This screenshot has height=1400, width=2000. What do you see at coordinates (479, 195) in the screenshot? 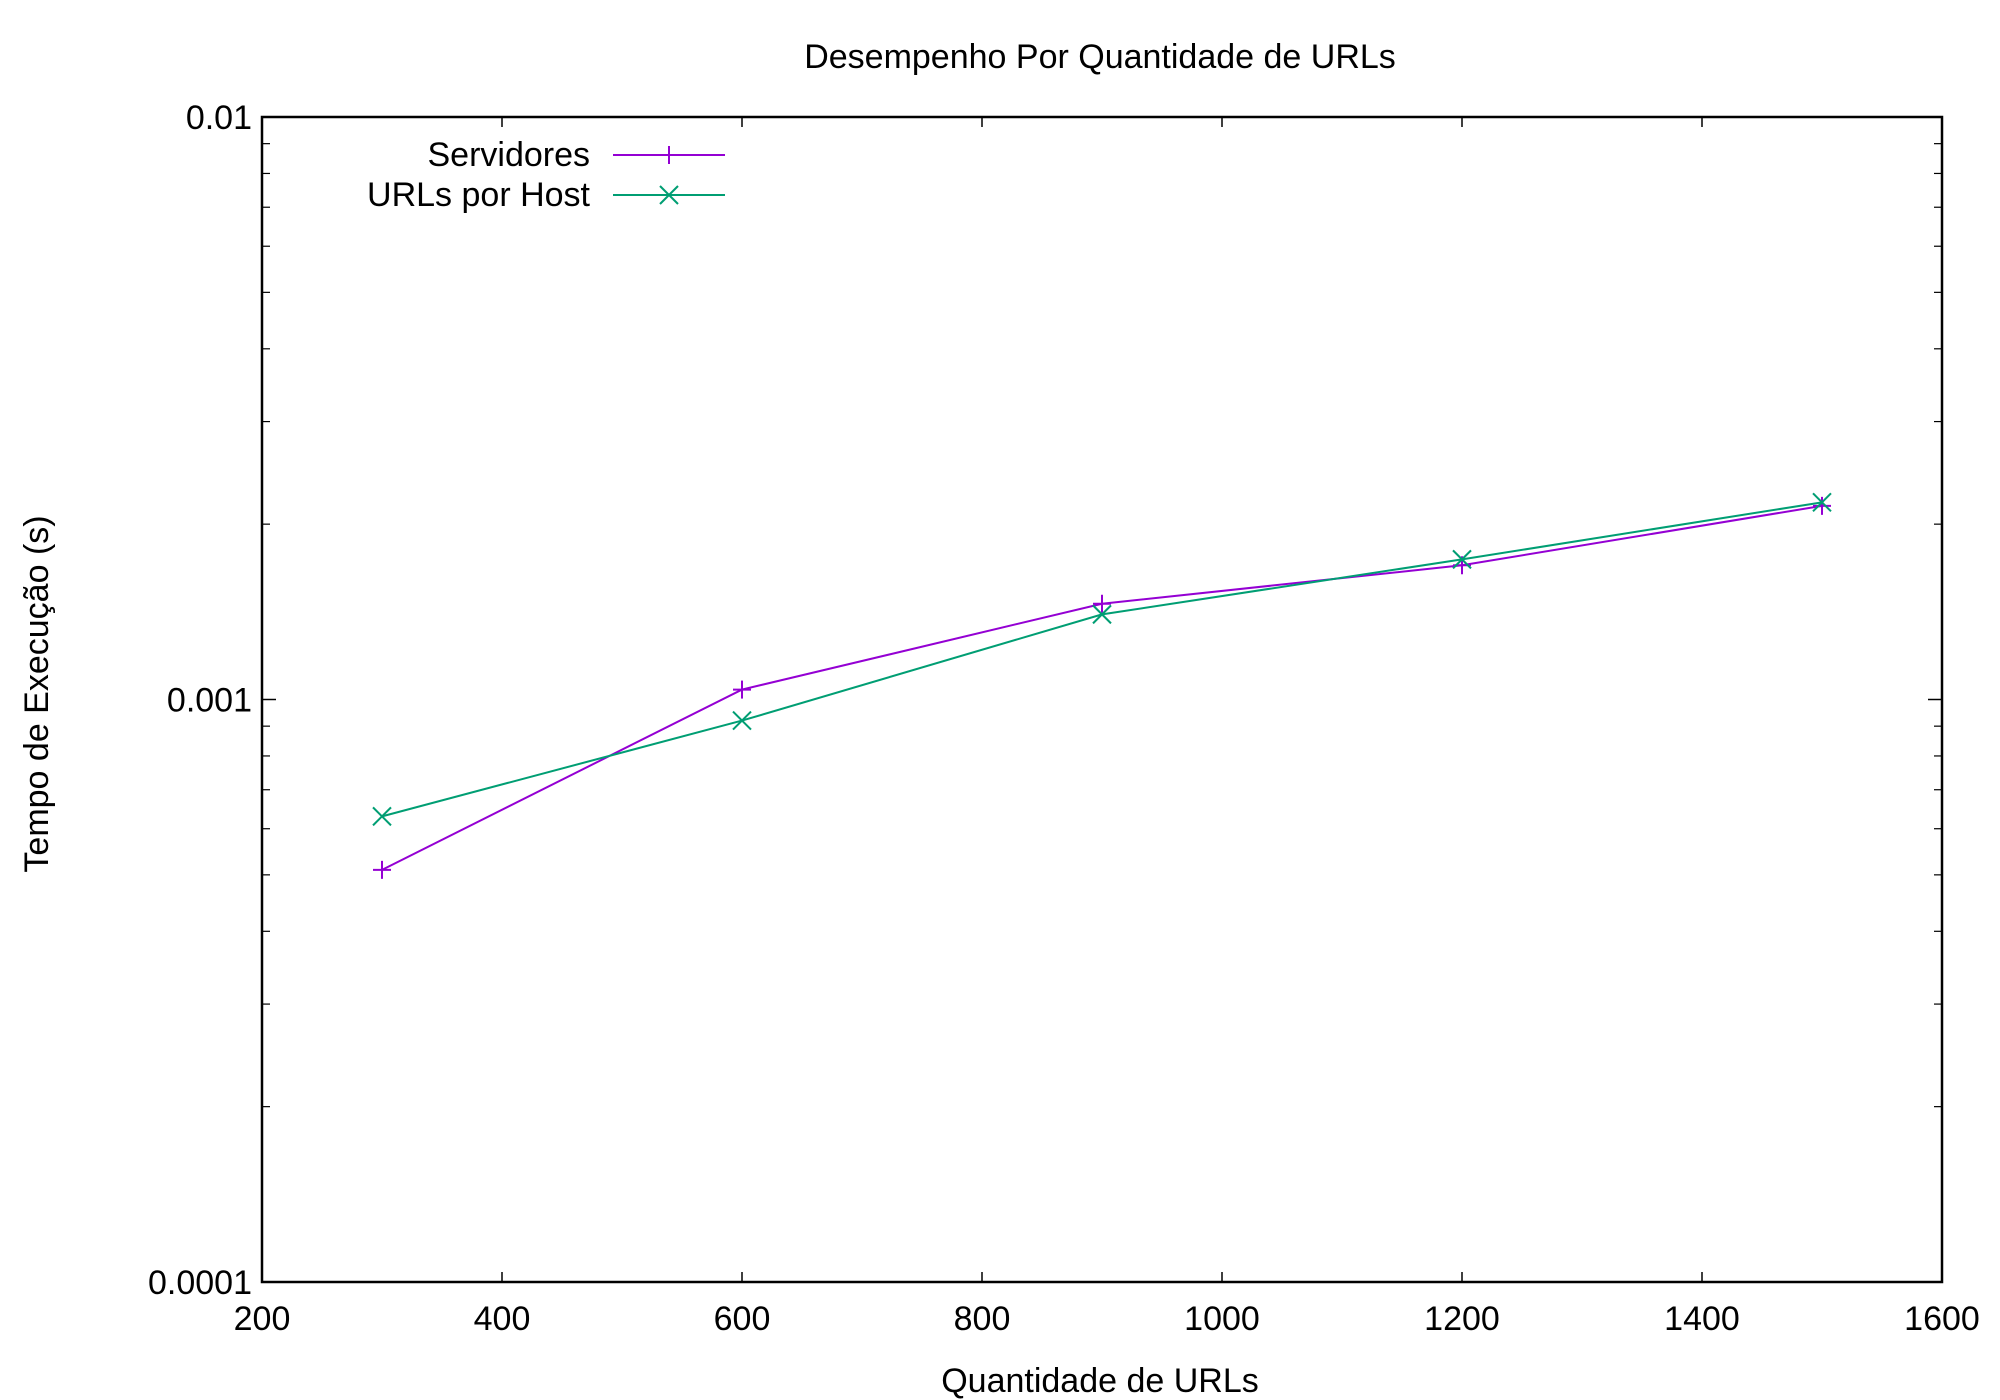
I see `legend-label: URLs por Host` at bounding box center [479, 195].